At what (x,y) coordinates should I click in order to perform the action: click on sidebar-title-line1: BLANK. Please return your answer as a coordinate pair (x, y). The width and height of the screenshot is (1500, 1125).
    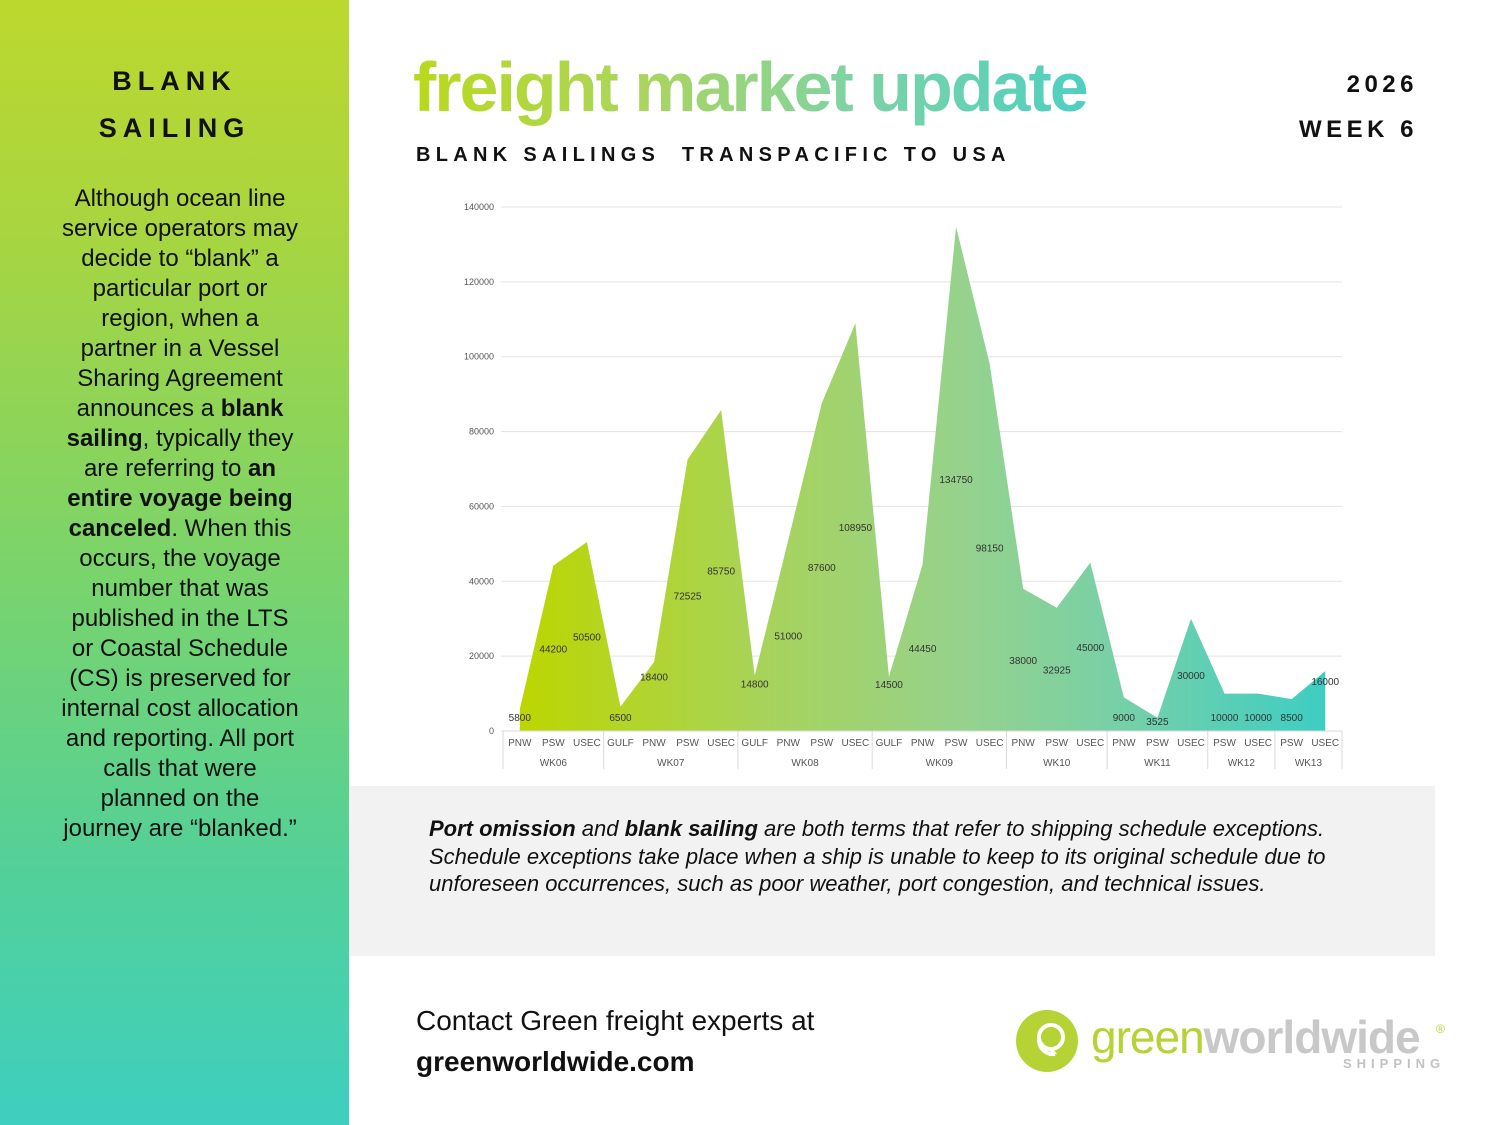
    Looking at the image, I should click on (174, 81).